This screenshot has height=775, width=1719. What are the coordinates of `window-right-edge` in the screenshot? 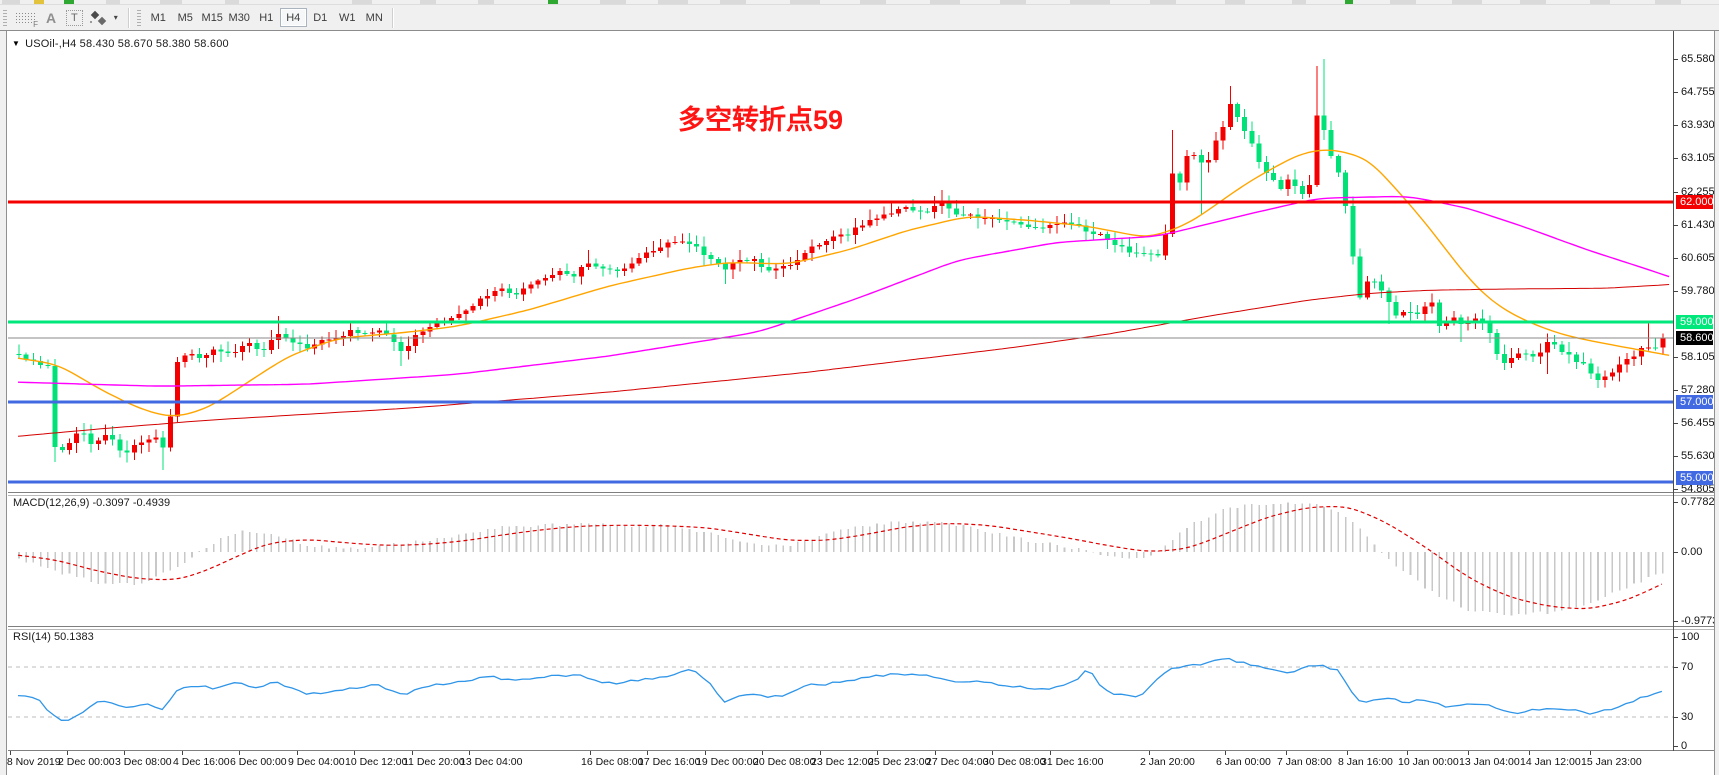 It's located at (1716, 403).